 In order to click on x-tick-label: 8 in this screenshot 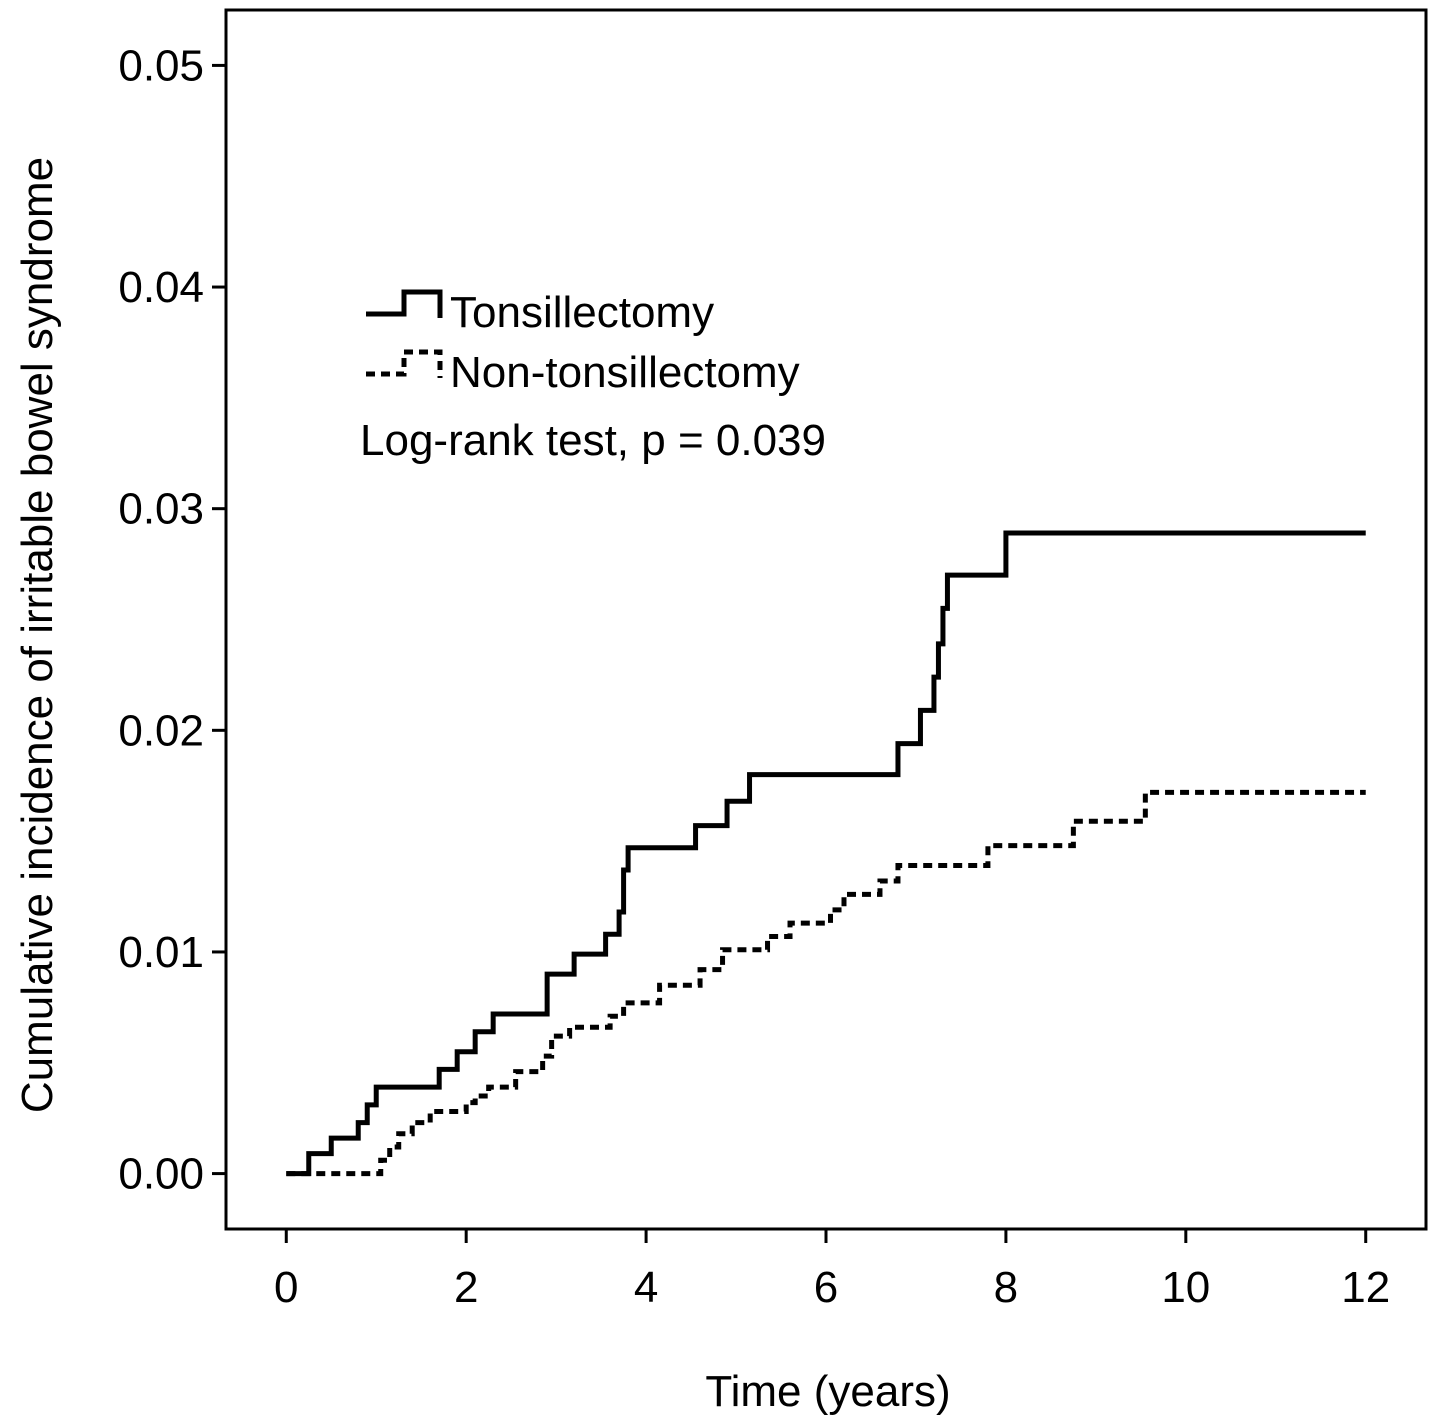, I will do `click(1006, 1287)`.